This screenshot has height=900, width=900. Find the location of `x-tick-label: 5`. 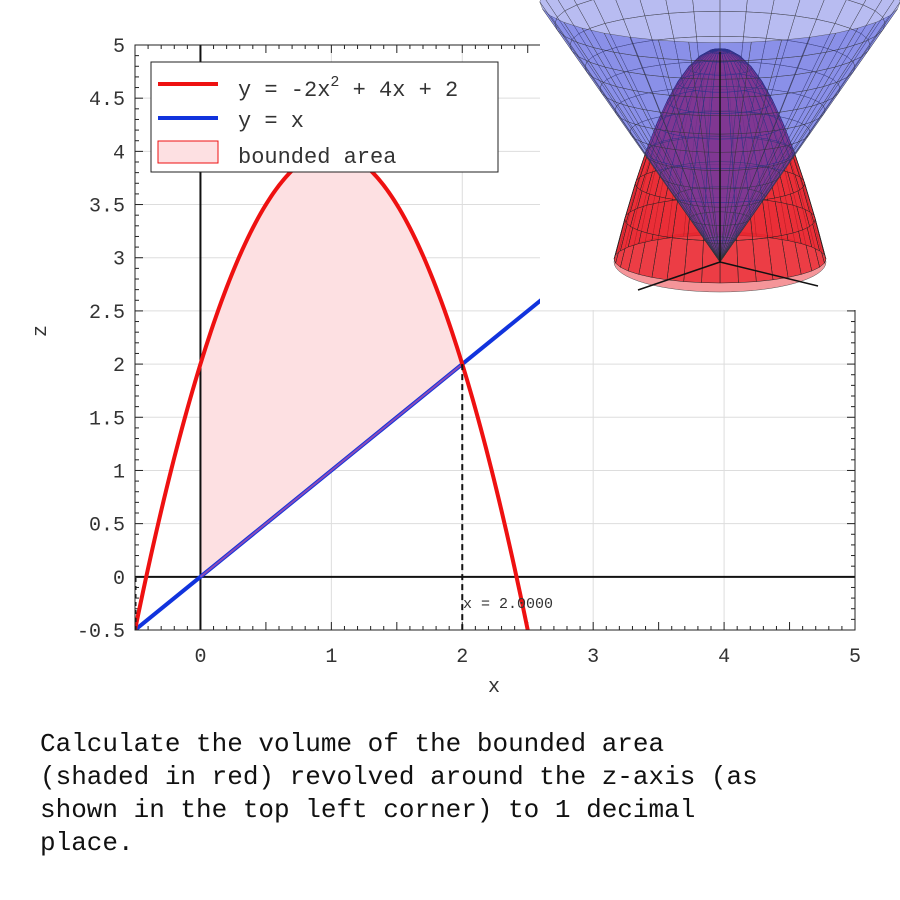

x-tick-label: 5 is located at coordinates (855, 657).